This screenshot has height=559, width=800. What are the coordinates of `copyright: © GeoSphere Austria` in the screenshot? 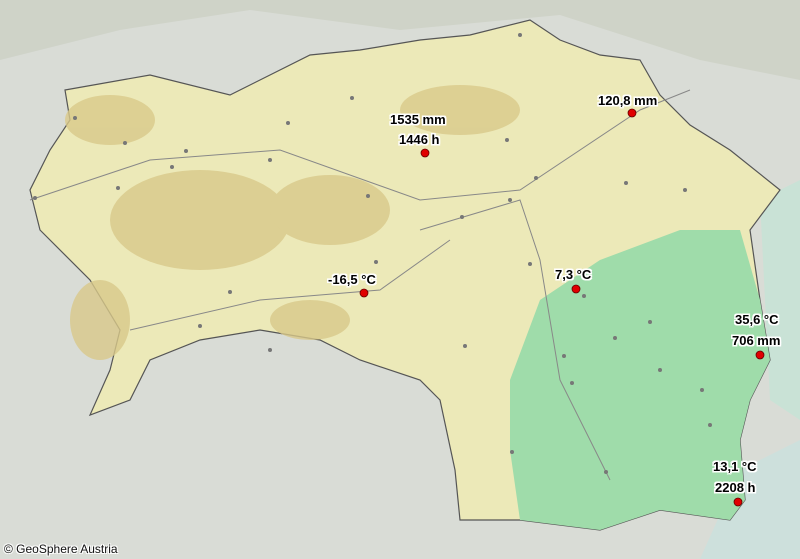 It's located at (61, 549).